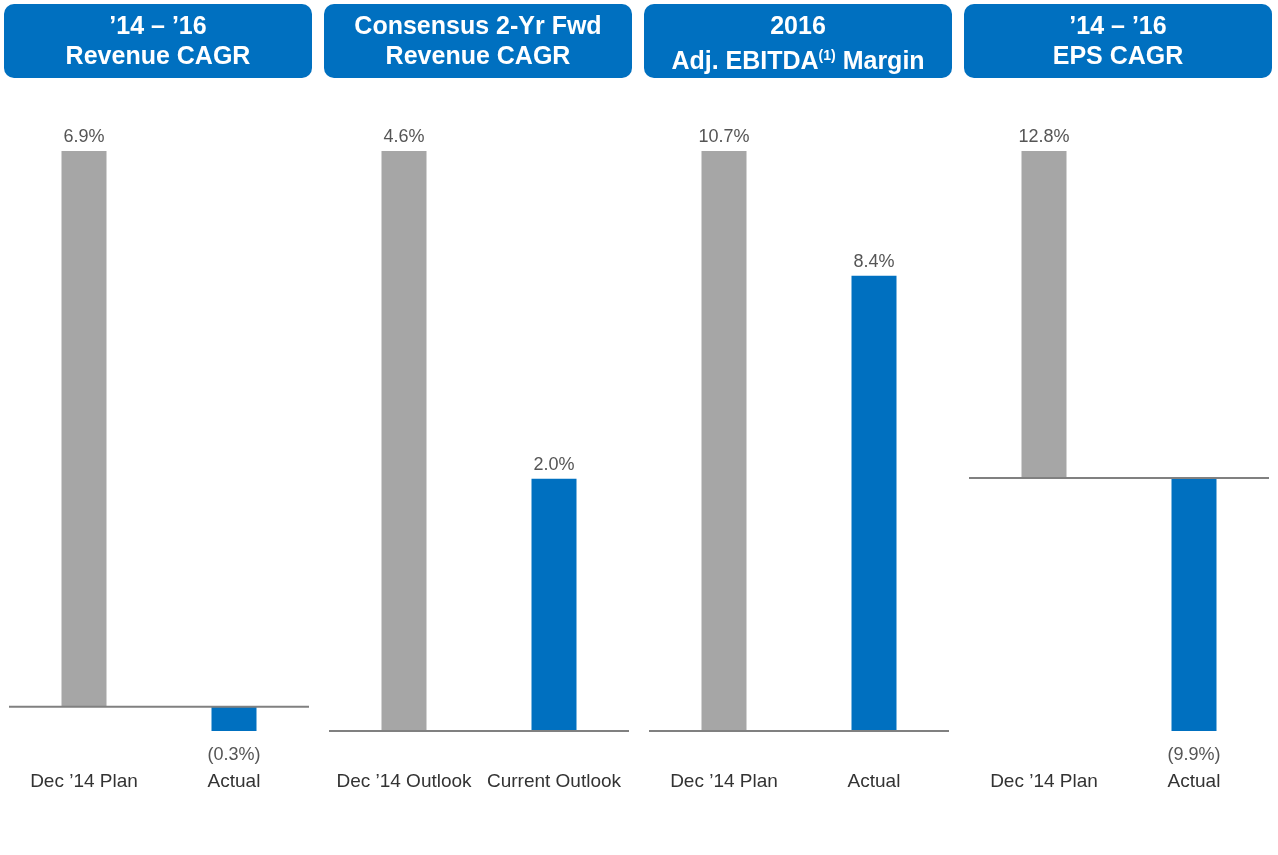 The width and height of the screenshot is (1278, 855). I want to click on data-label: 2.0%, so click(554, 463).